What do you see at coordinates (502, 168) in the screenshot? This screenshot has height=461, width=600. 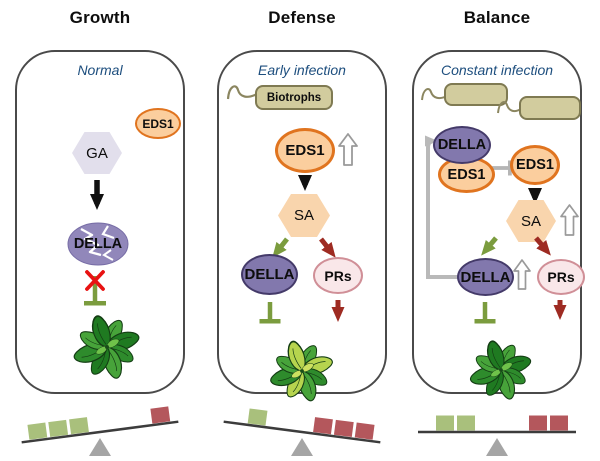 I see `gray-inhibition-t-bar-icon` at bounding box center [502, 168].